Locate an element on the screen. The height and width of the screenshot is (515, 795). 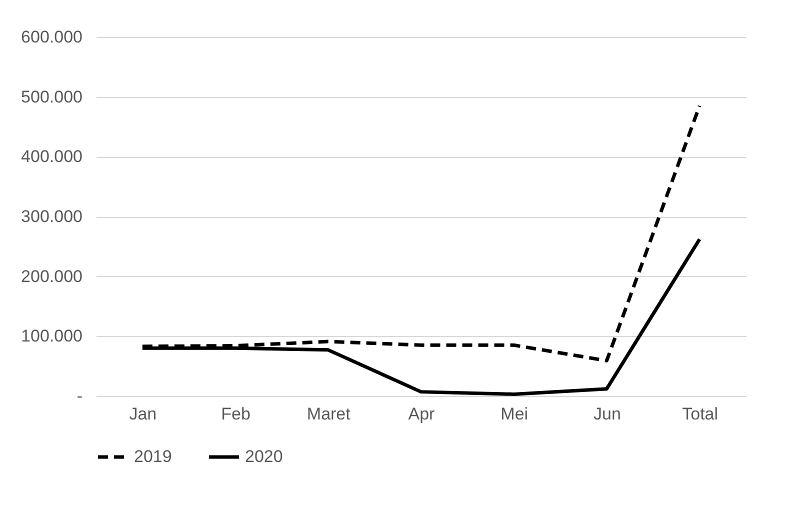
y-tick-label: 400.000 is located at coordinates (51, 156).